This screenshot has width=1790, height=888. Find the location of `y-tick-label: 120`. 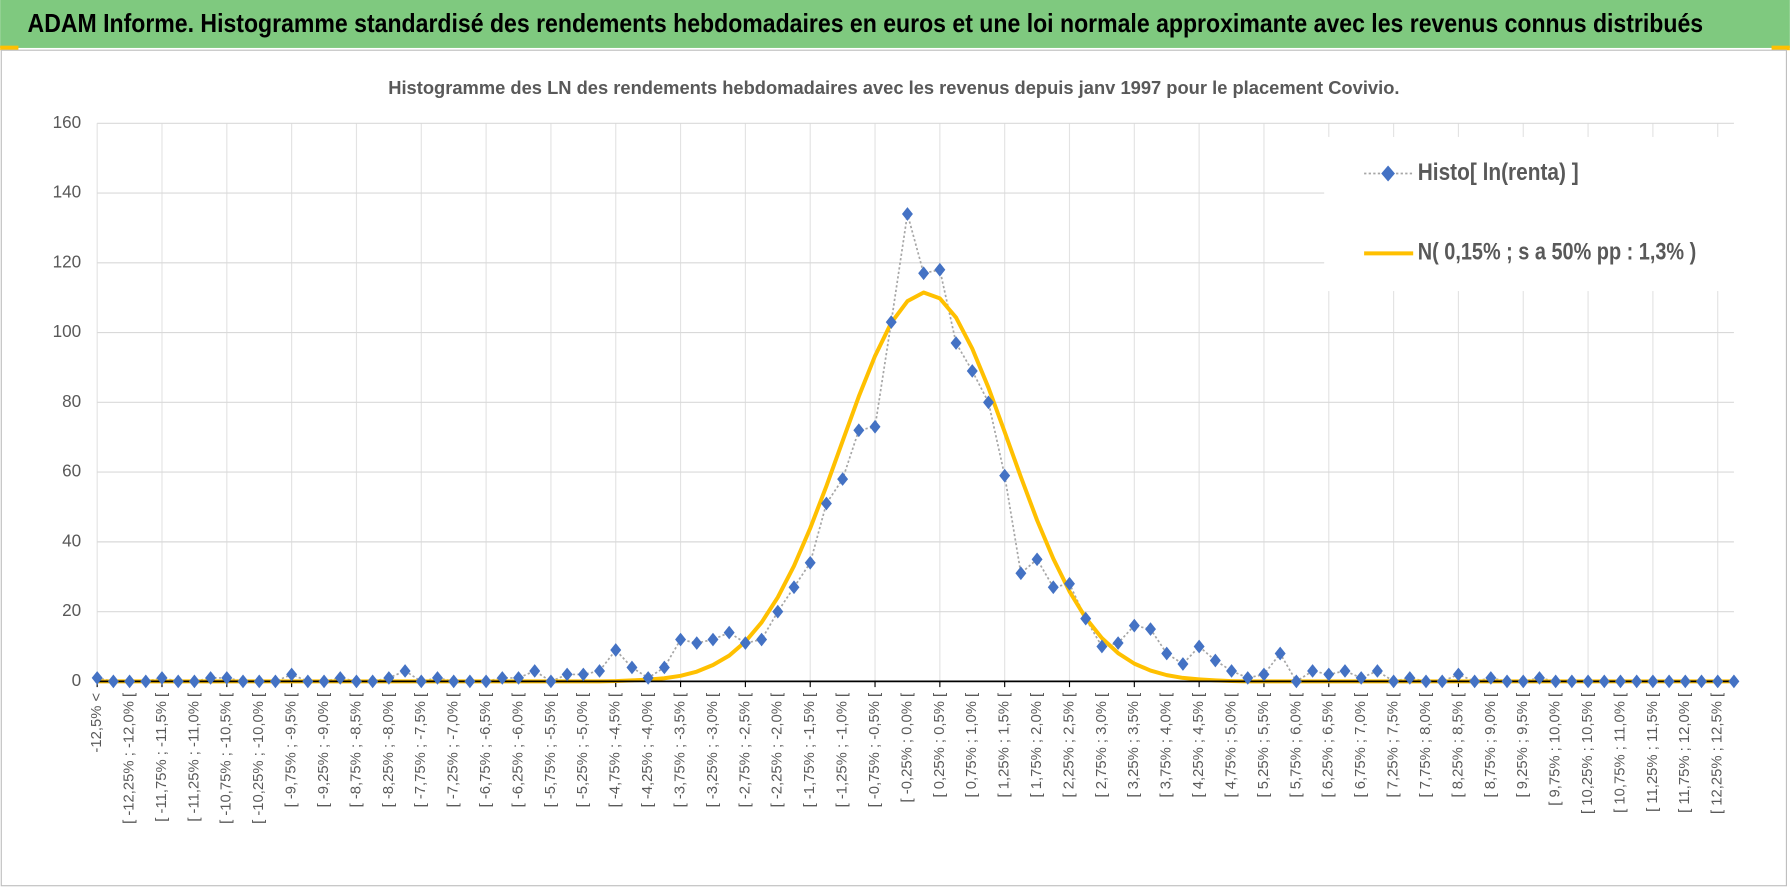

y-tick-label: 120 is located at coordinates (67, 261).